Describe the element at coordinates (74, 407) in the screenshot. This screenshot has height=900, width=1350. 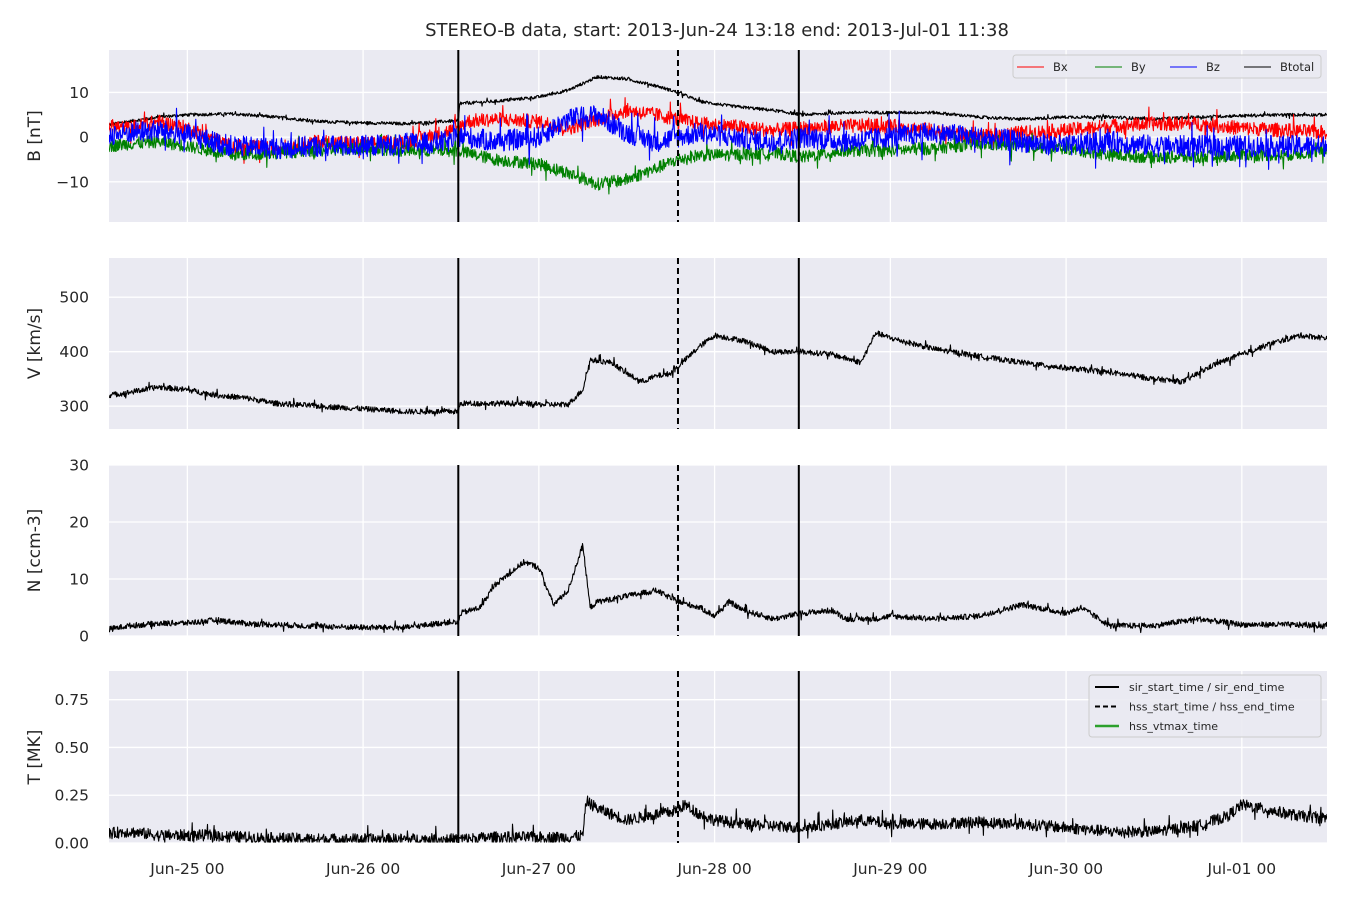
I see `y-tick-label: 300` at that location.